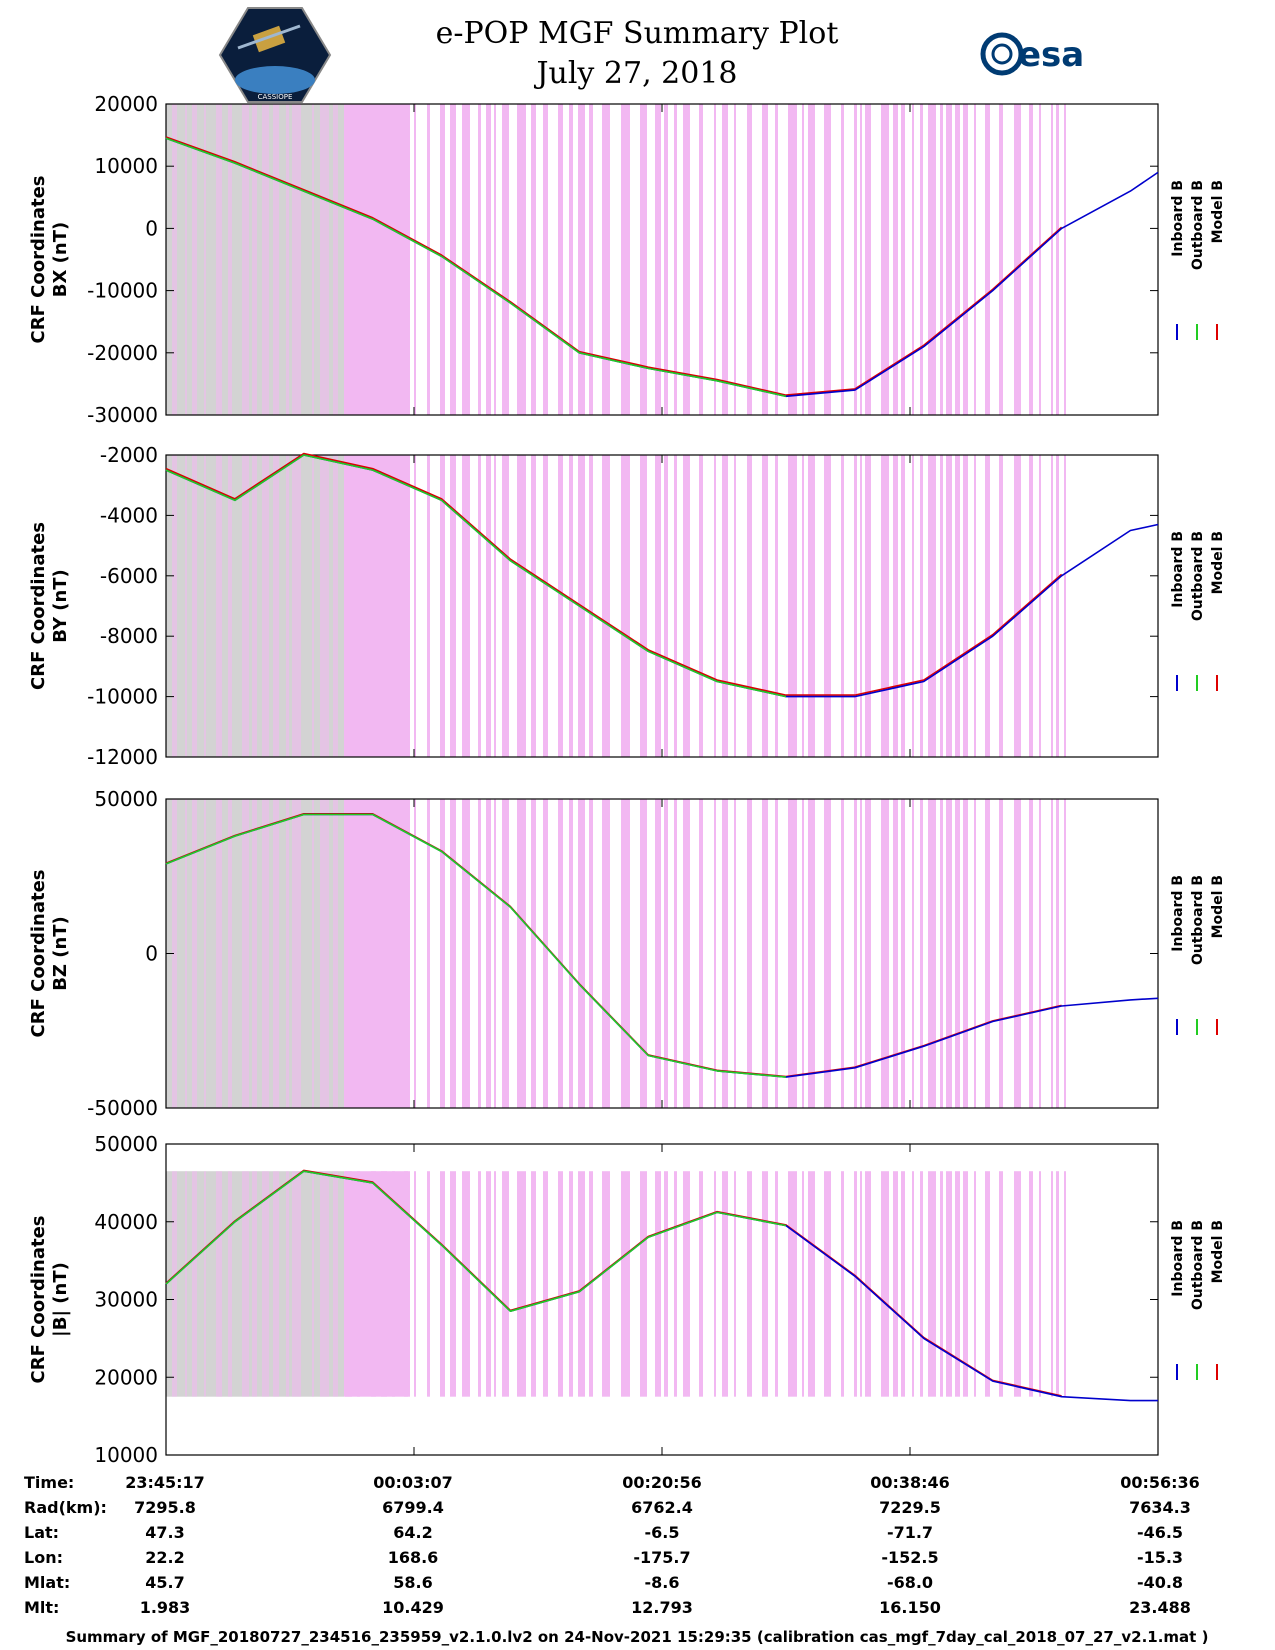 The width and height of the screenshot is (1275, 1650). Describe the element at coordinates (910, 1582) in the screenshot. I see `ephemeris-cell: -68.0` at that location.